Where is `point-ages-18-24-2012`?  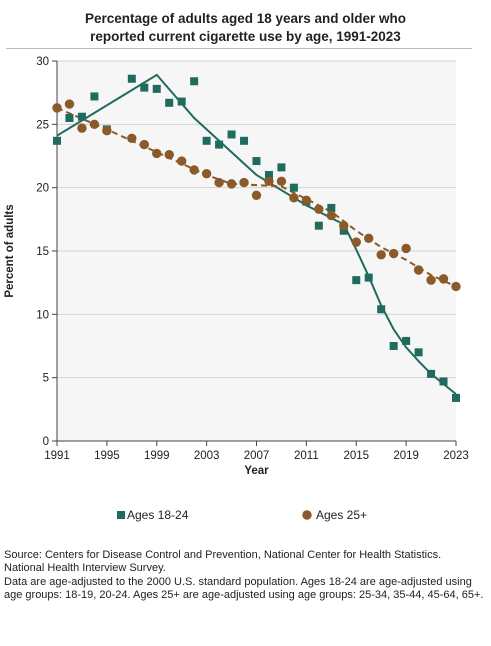 point-ages-18-24-2012 is located at coordinates (318, 225).